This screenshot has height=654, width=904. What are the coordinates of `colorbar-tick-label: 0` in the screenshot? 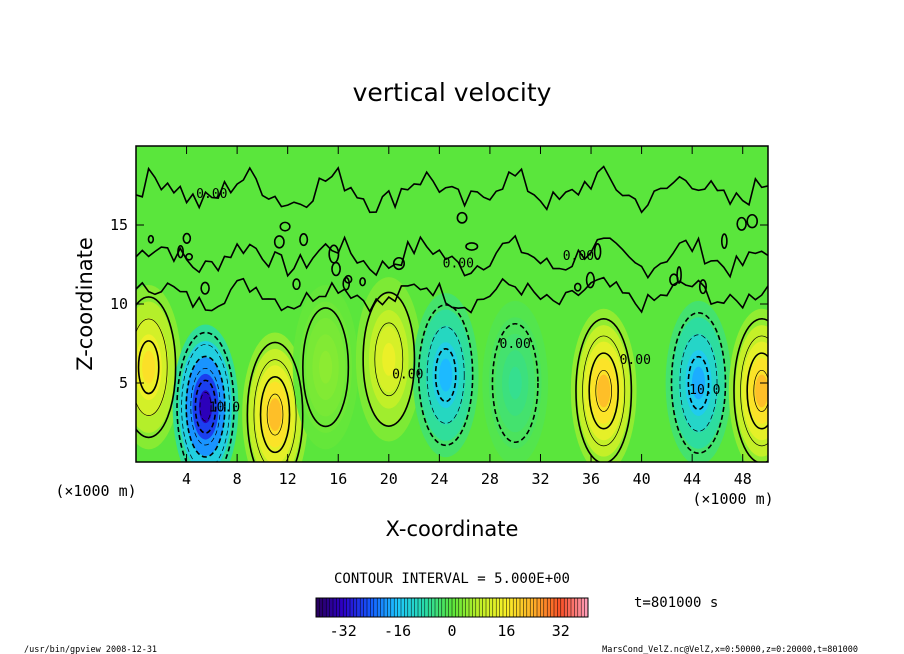 It's located at (451, 631).